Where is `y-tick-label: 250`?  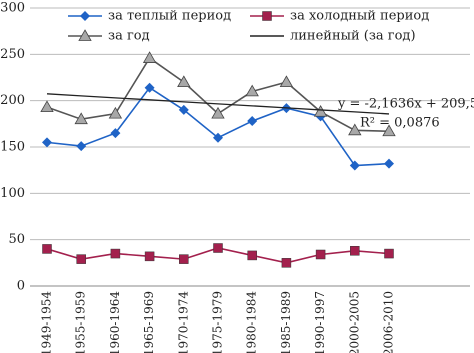 y-tick-label: 250 is located at coordinates (12, 54).